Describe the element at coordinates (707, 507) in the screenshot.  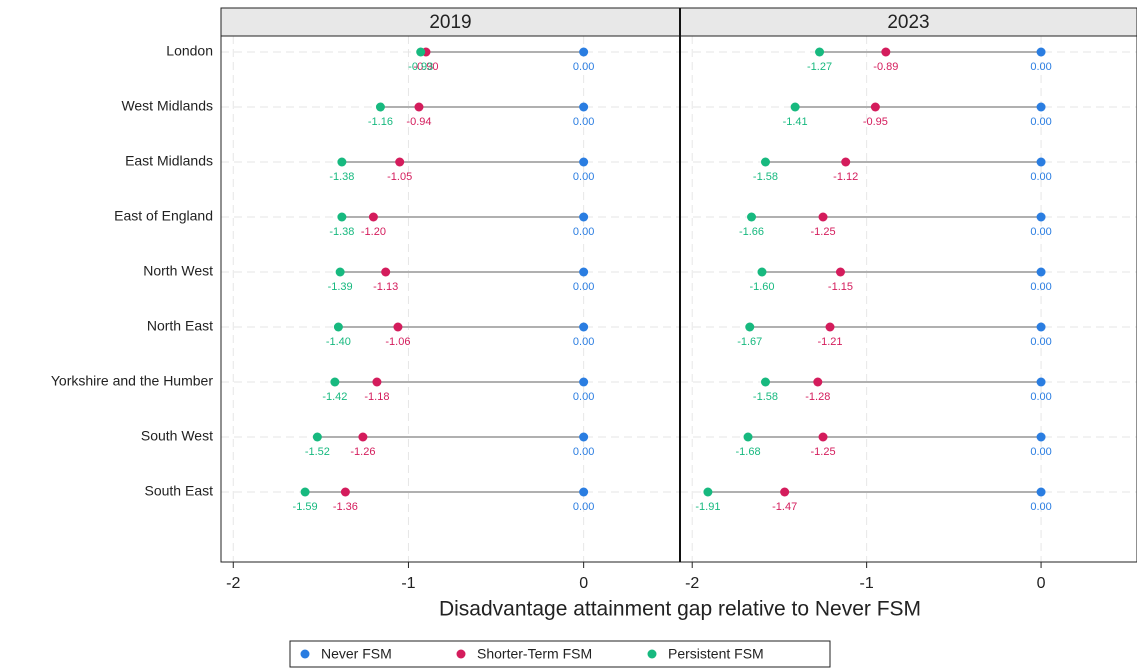
I see `value-label: -1.91` at that location.